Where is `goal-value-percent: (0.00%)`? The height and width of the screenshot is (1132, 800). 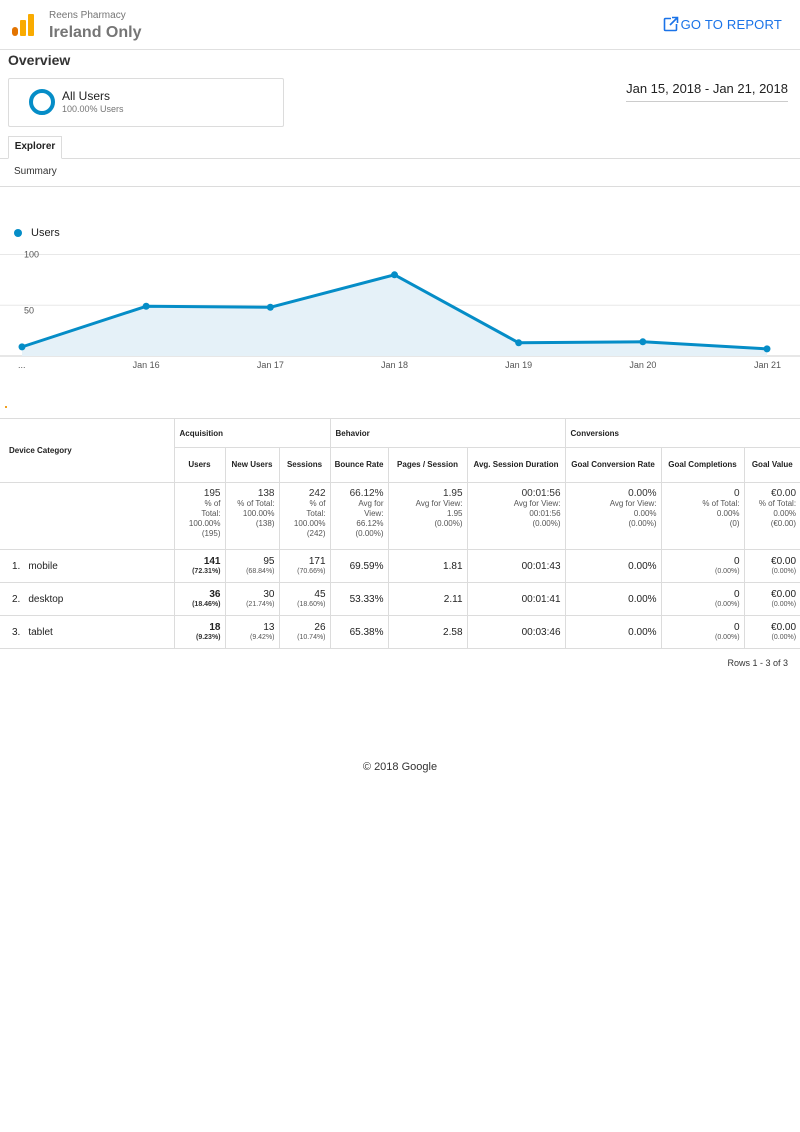 goal-value-percent: (0.00%) is located at coordinates (784, 571).